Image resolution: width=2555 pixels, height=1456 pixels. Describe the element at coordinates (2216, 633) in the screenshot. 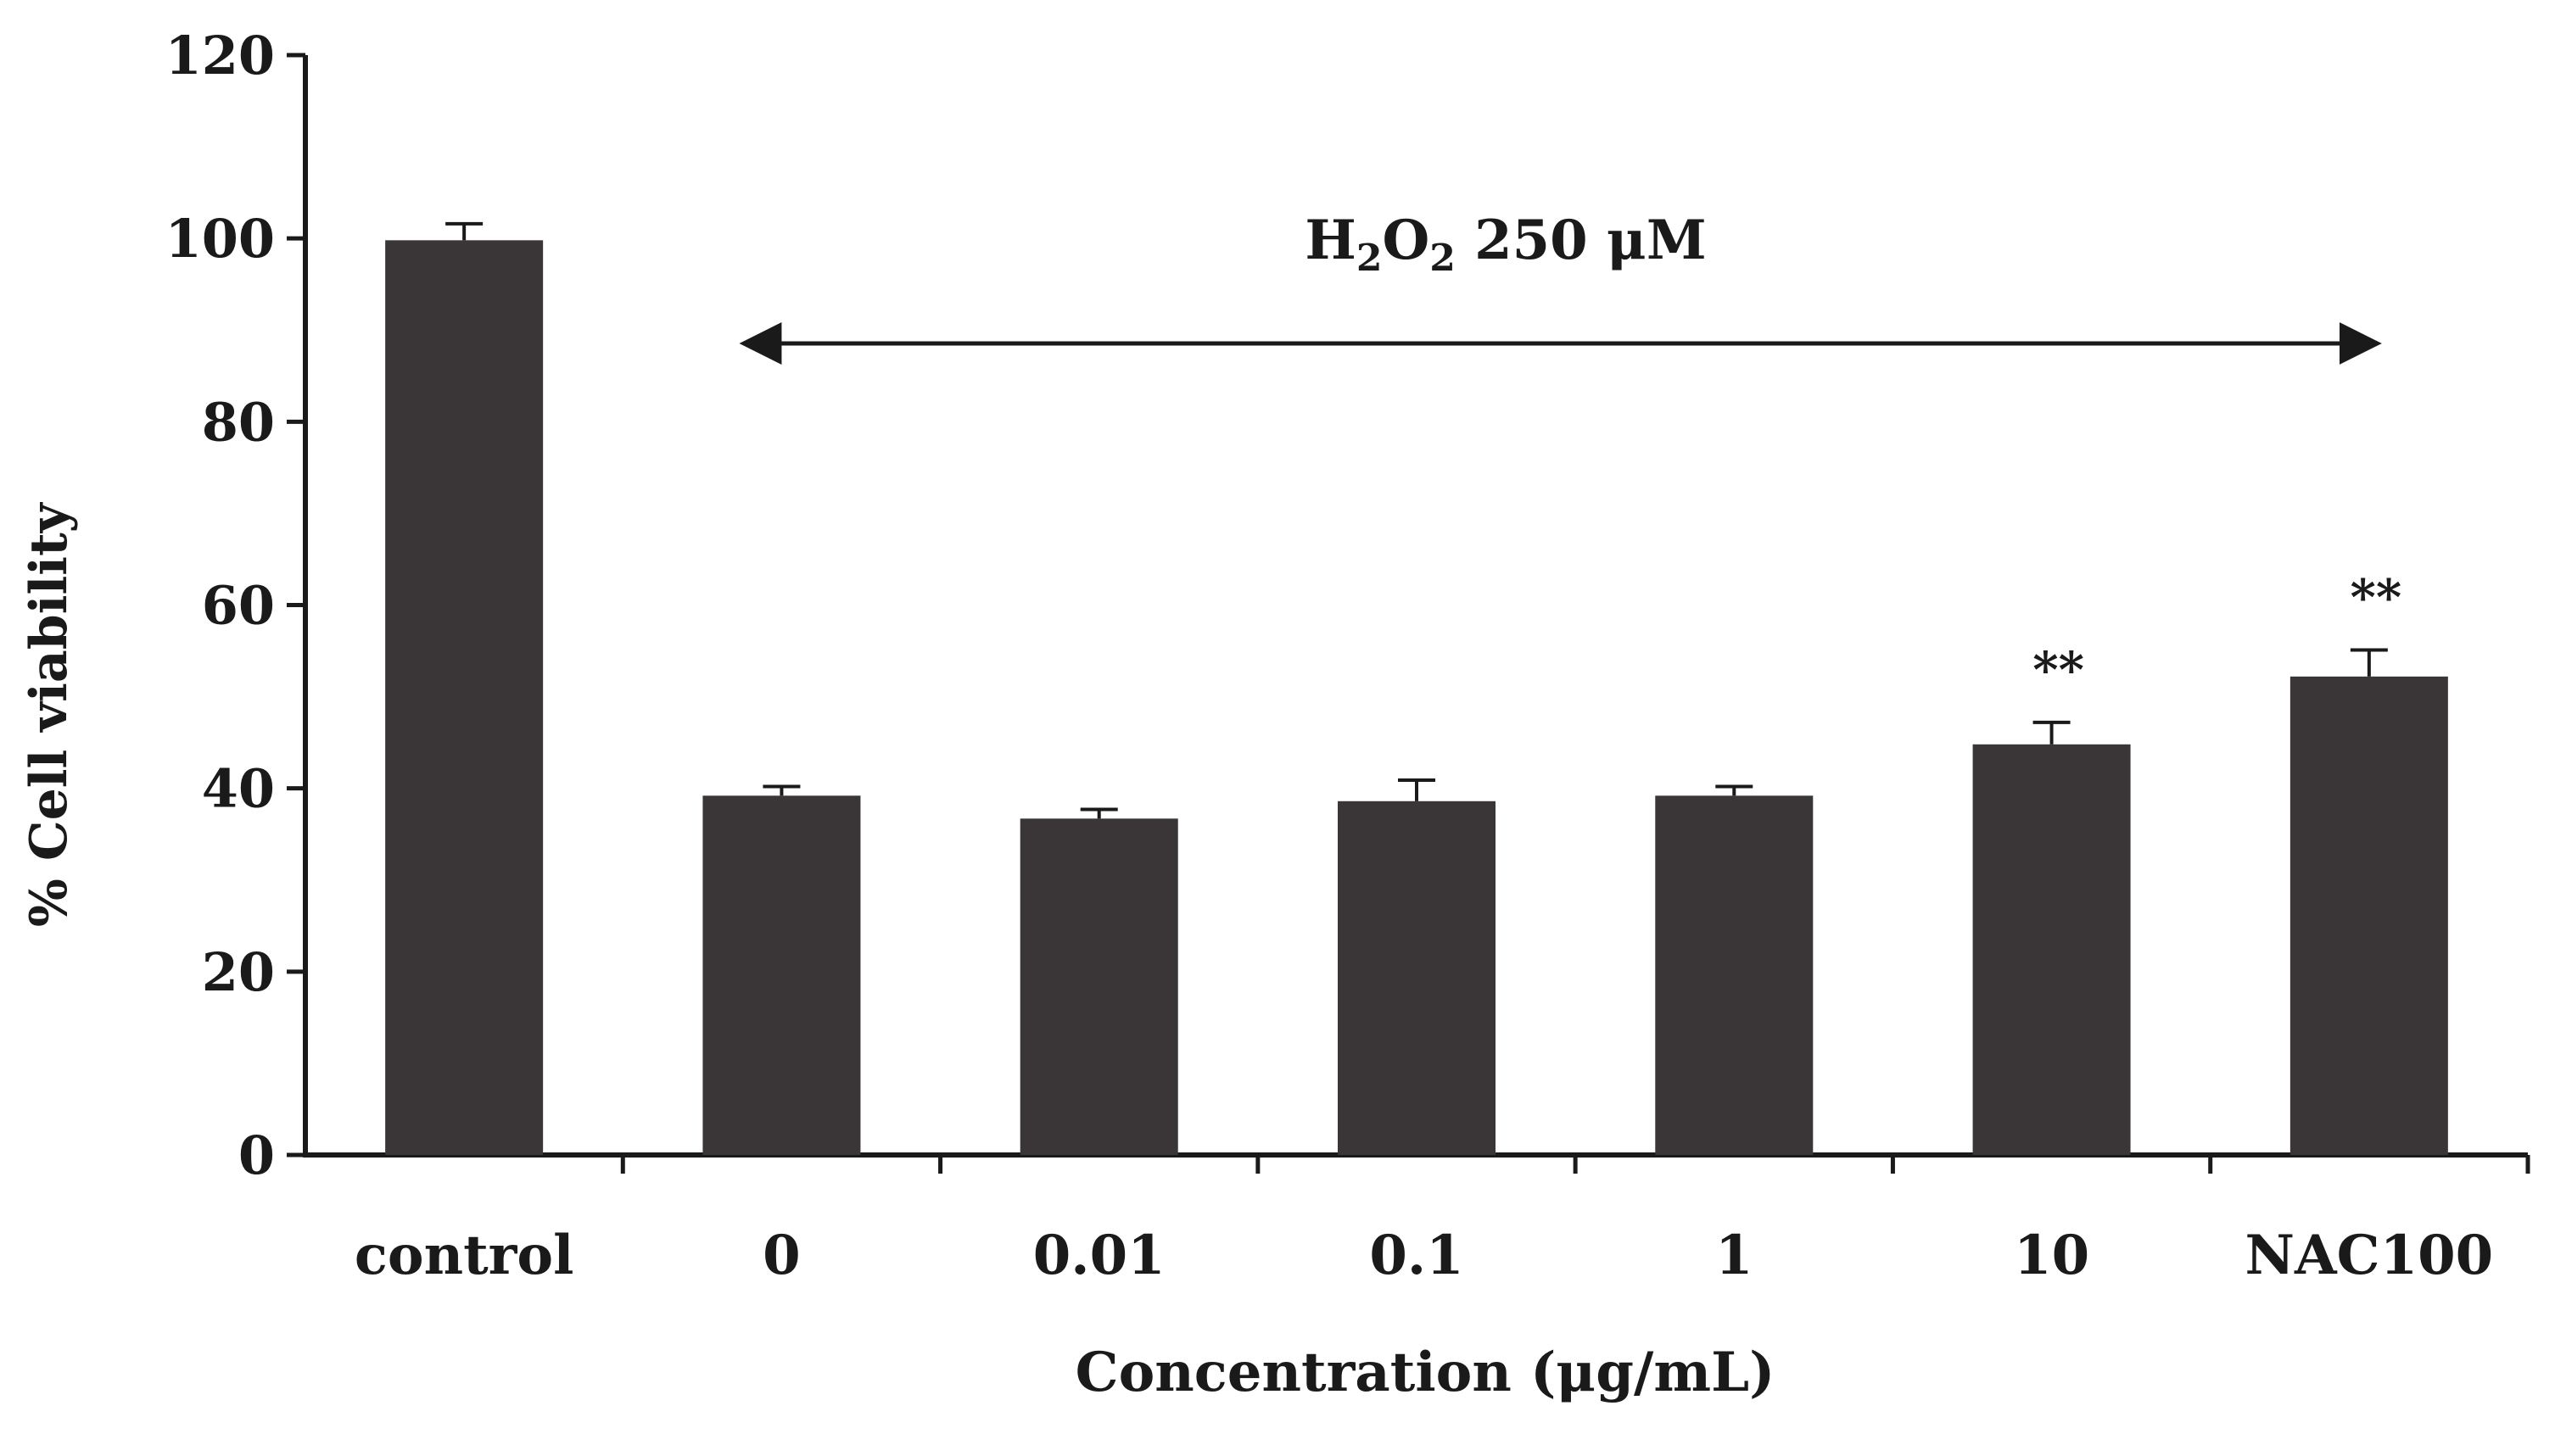

I see `significance-marks: ** **` at that location.